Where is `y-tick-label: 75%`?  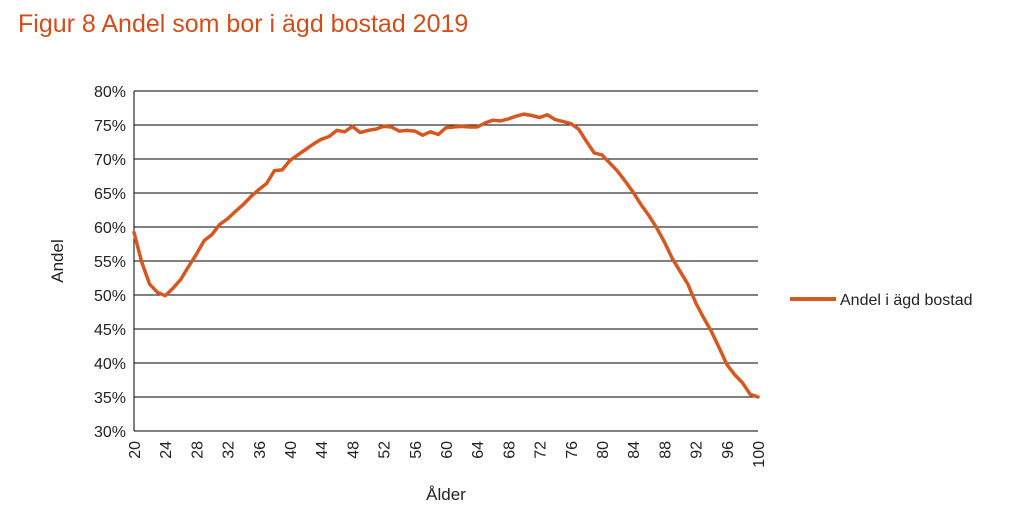 y-tick-label: 75% is located at coordinates (110, 126).